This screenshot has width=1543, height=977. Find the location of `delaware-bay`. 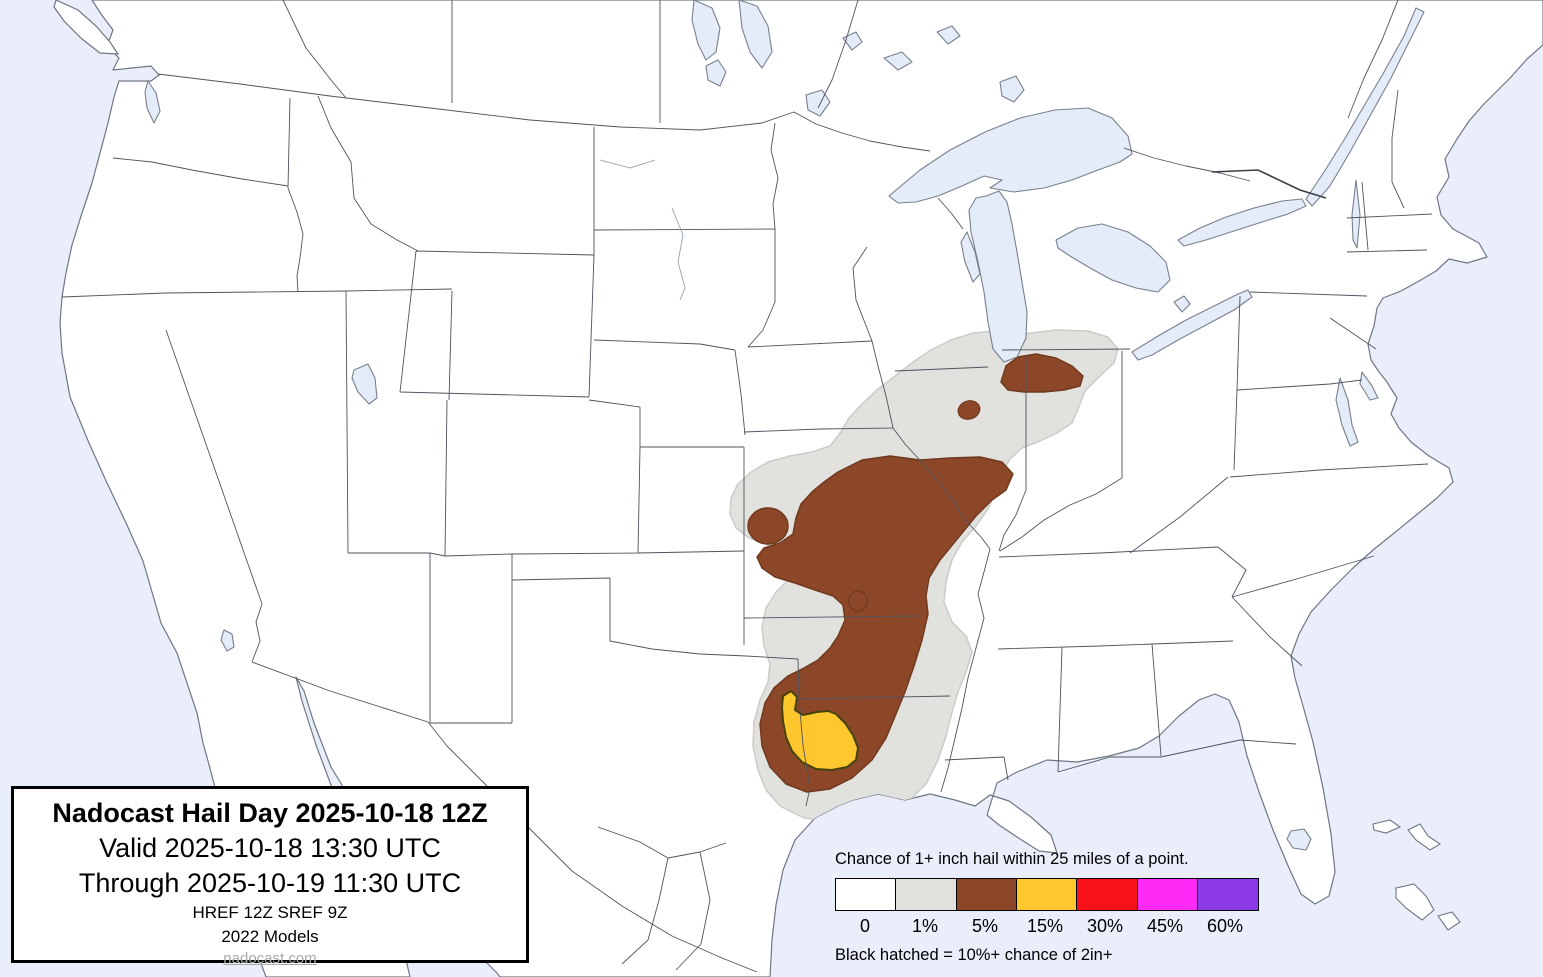

delaware-bay is located at coordinates (1369, 386).